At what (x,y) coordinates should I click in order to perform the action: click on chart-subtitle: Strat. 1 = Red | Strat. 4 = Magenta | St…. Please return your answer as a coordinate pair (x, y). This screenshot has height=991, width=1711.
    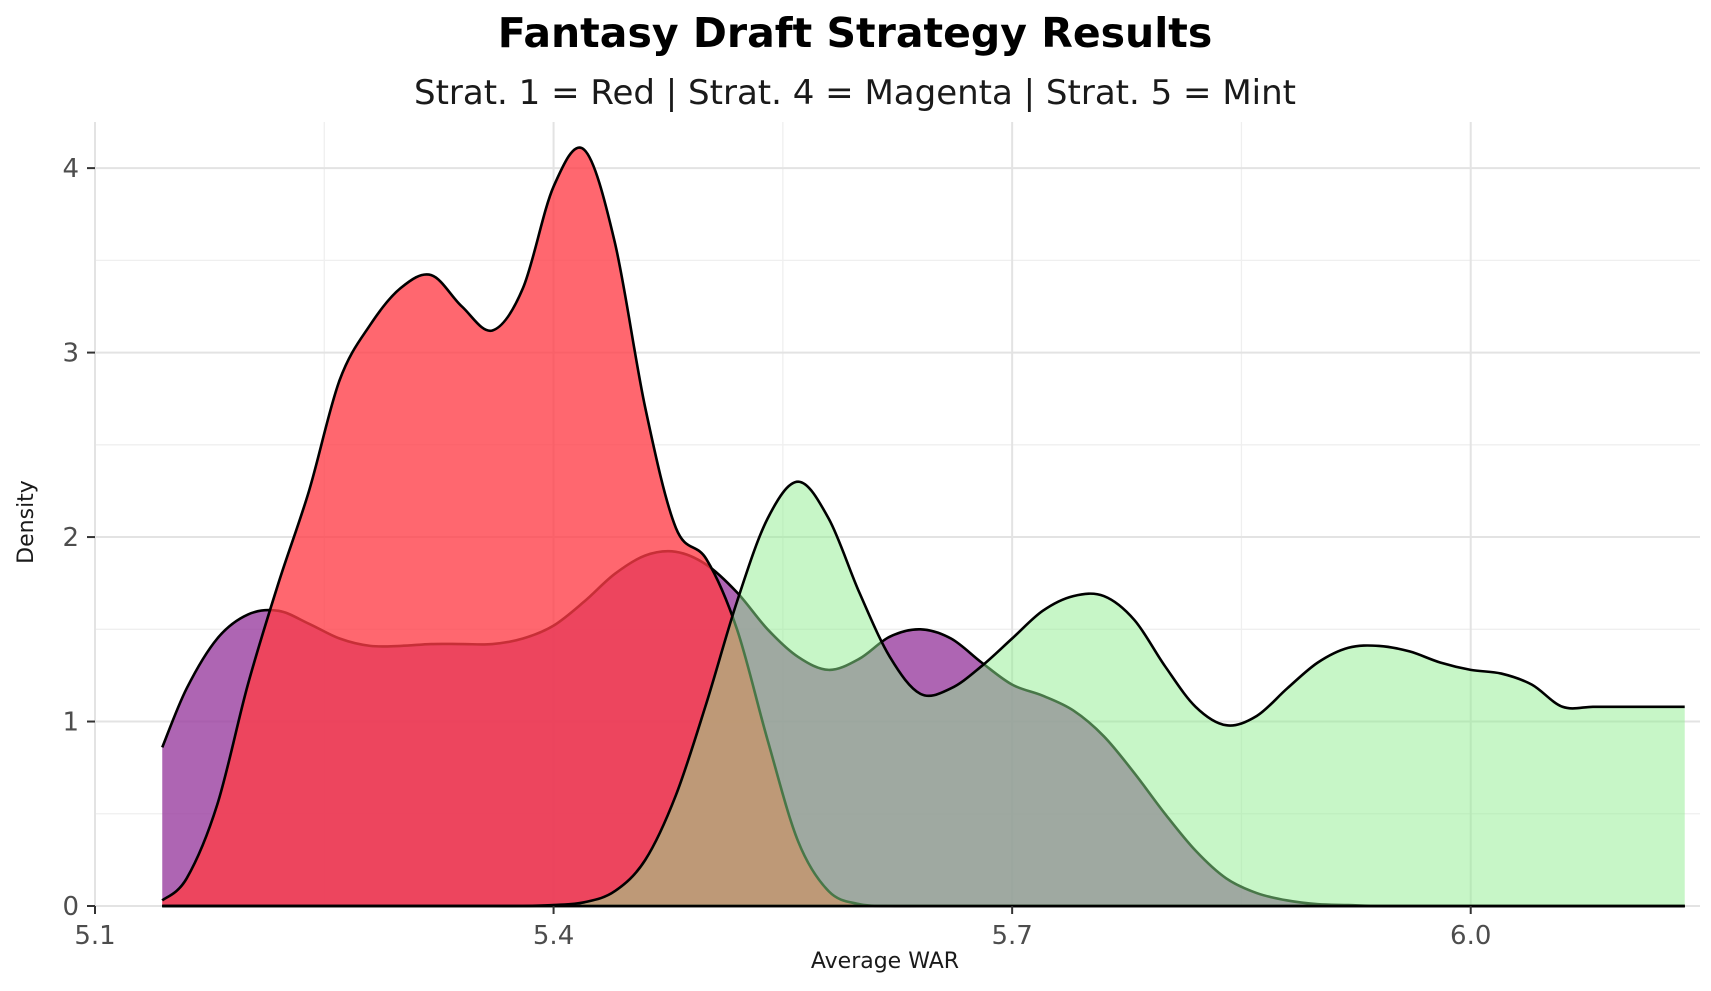
    Looking at the image, I should click on (855, 93).